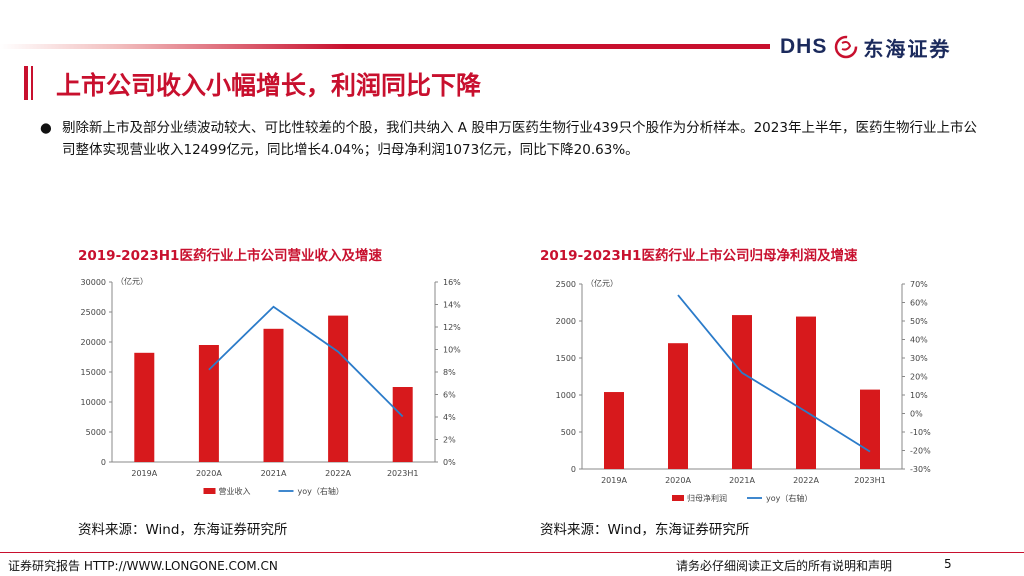 The image size is (1024, 576). What do you see at coordinates (645, 530) in the screenshot?
I see `chart2-source: 资料来源：Wind，东海证券研究所` at bounding box center [645, 530].